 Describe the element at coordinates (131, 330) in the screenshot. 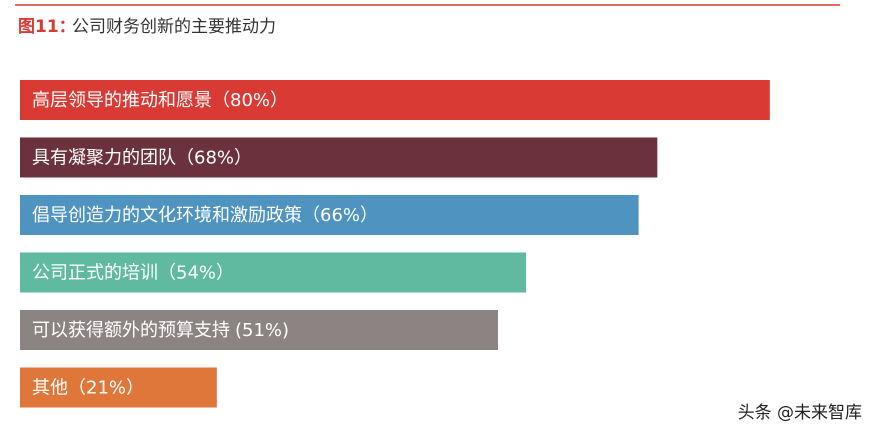

I see `category-label: 可以获得额外的预算支持` at that location.